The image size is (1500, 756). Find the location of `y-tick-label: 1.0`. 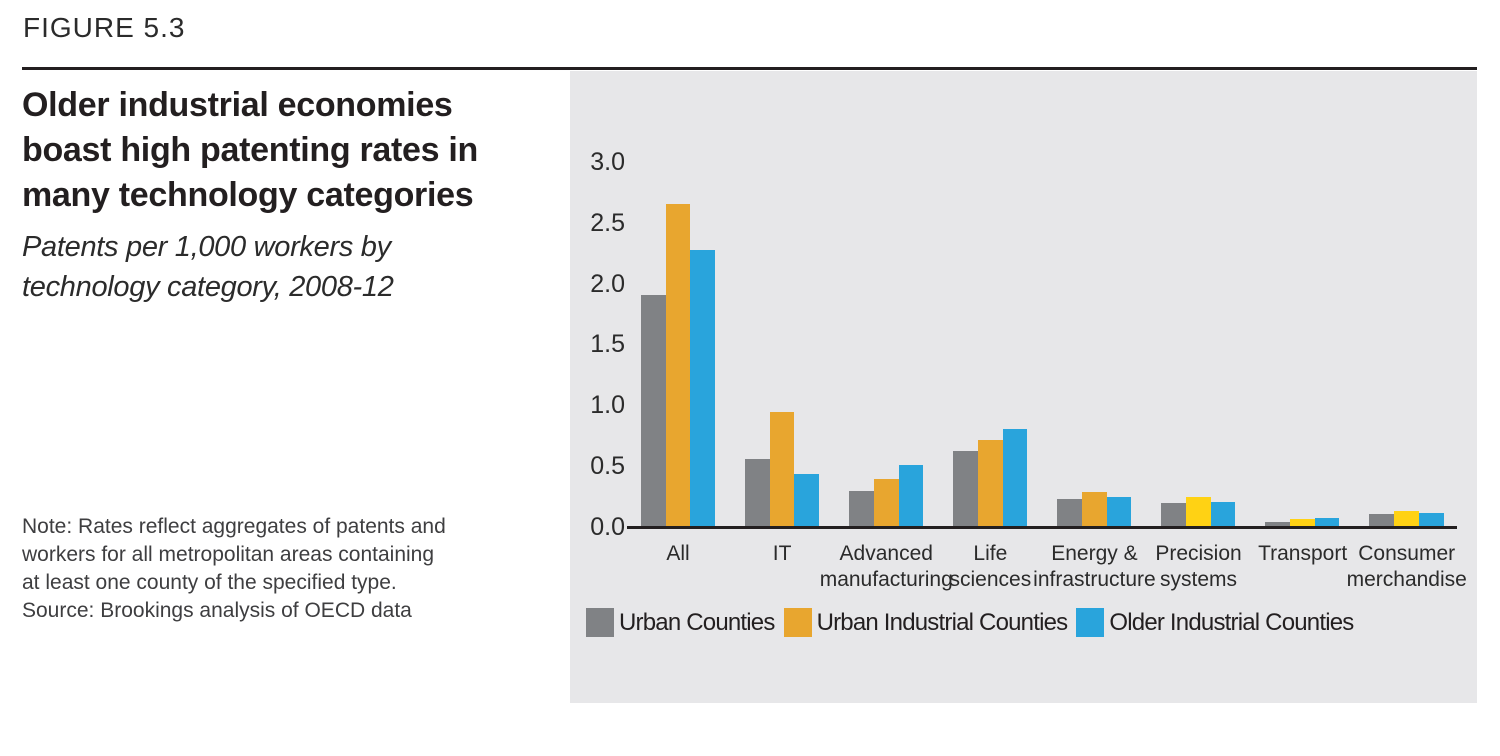

y-tick-label: 1.0 is located at coordinates (607, 405).